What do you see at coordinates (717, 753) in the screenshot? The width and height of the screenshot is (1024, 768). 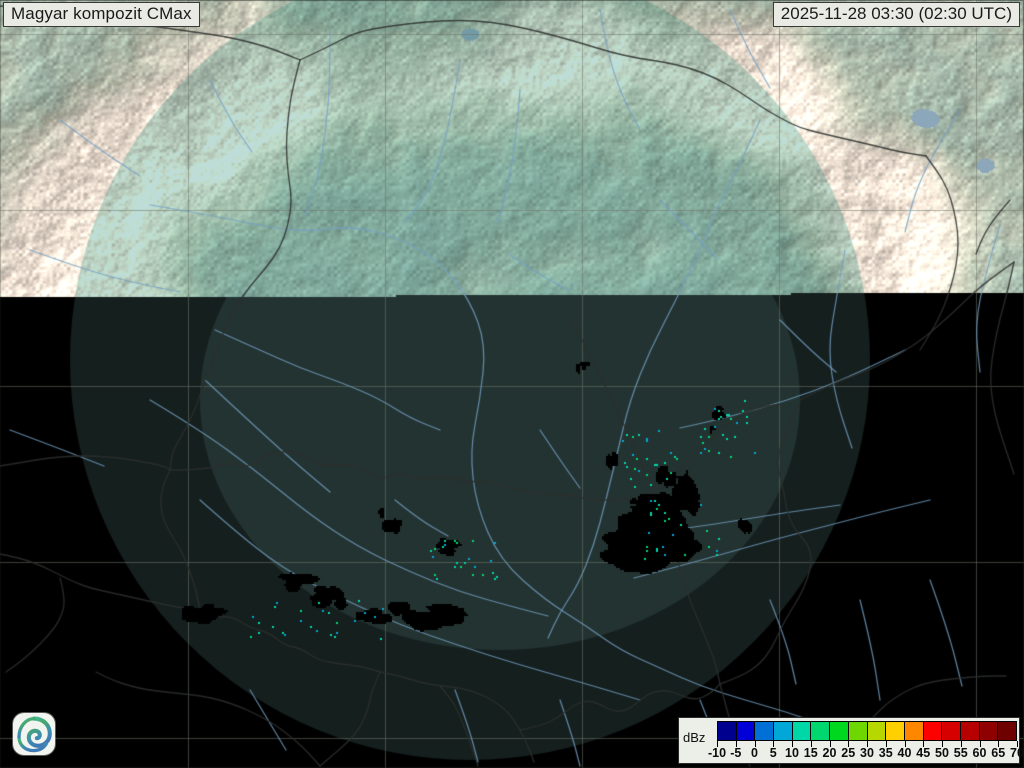 I see `legend-tick-label-0: -10` at bounding box center [717, 753].